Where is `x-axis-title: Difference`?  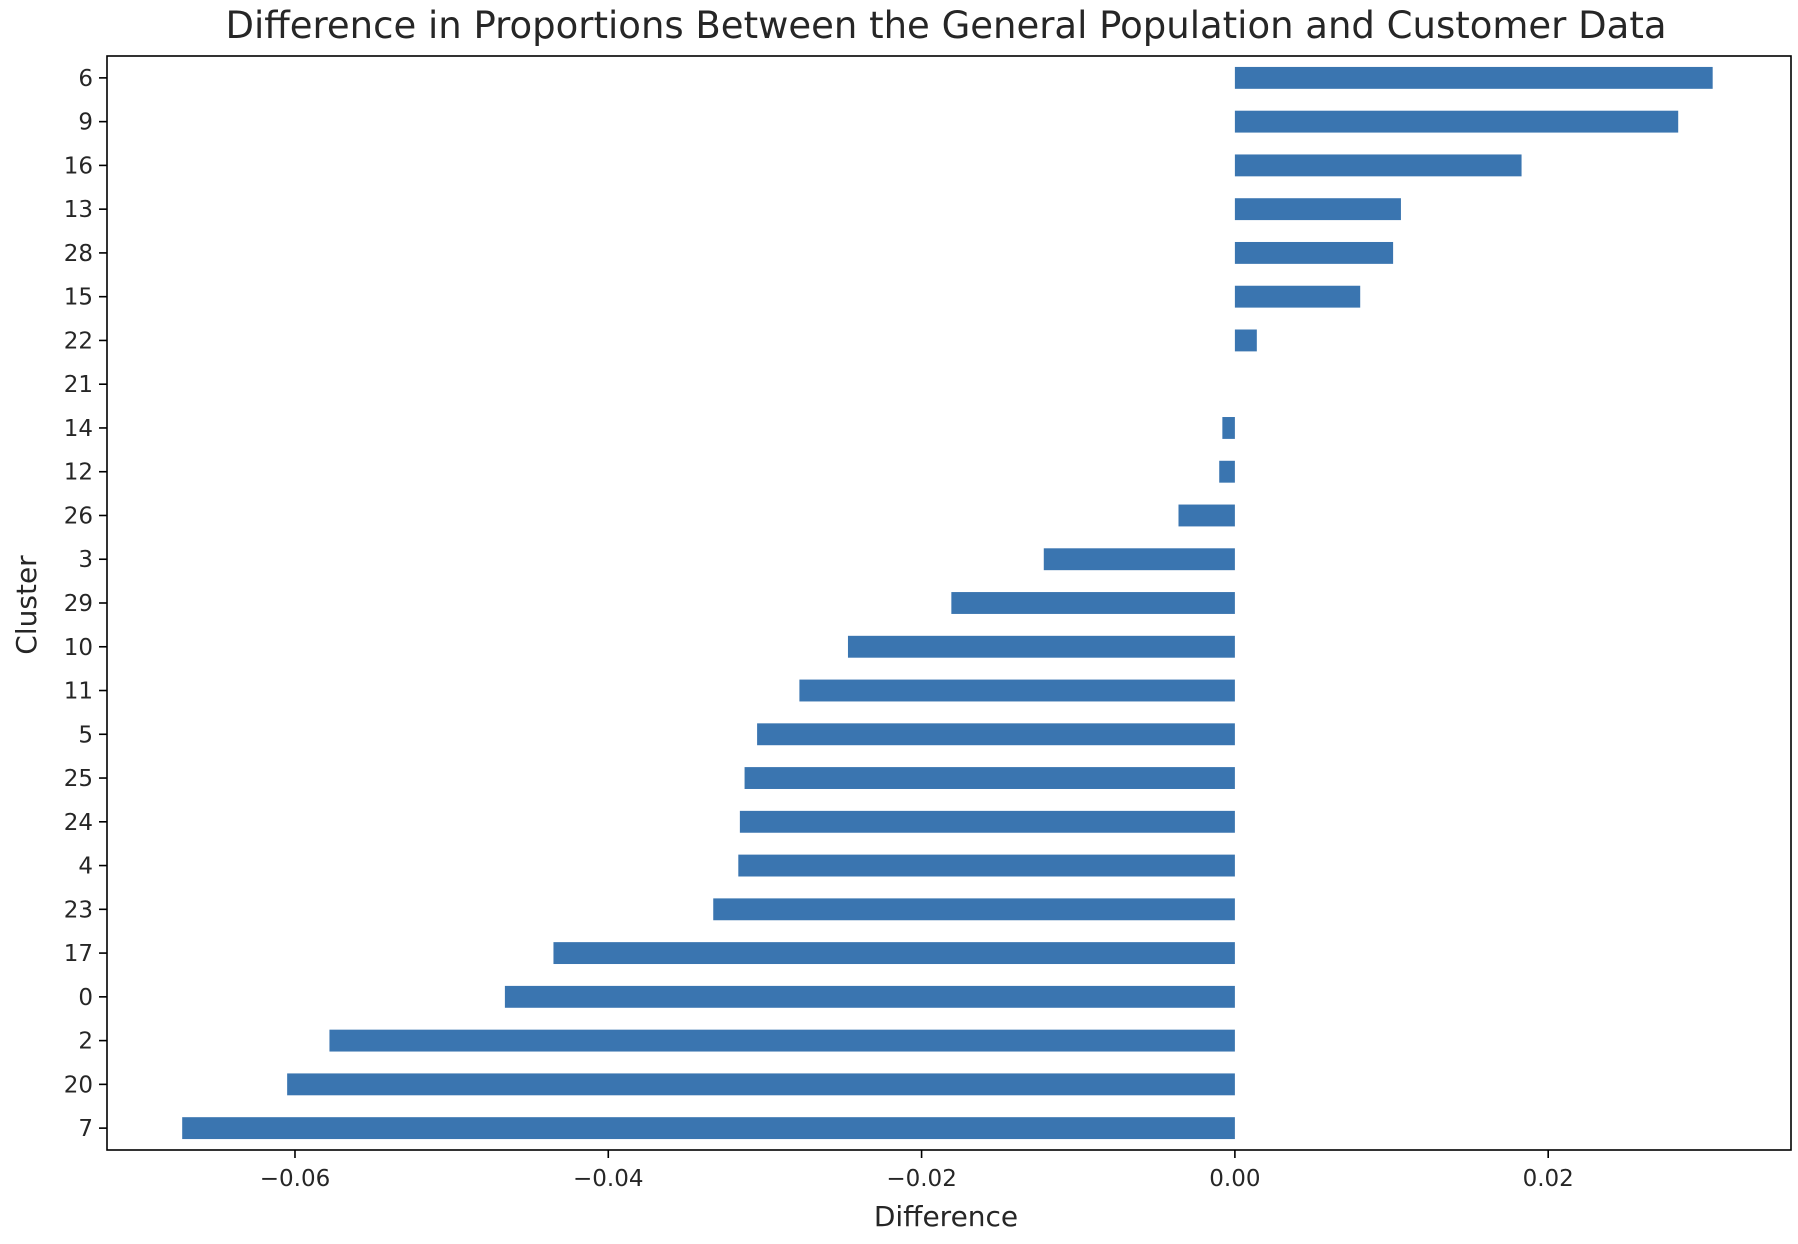 x-axis-title: Difference is located at coordinates (946, 1216).